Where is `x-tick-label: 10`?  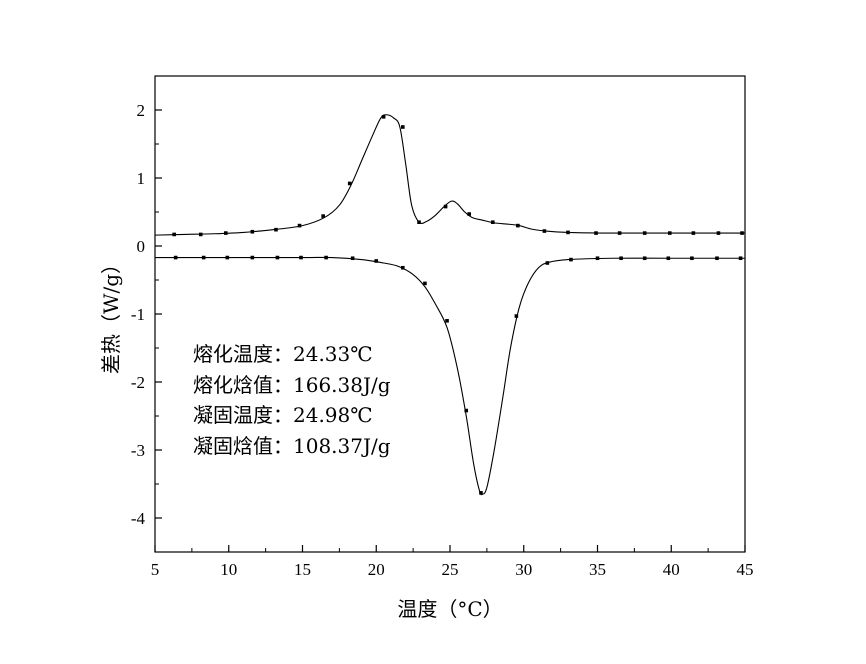
x-tick-label: 10 is located at coordinates (228, 569).